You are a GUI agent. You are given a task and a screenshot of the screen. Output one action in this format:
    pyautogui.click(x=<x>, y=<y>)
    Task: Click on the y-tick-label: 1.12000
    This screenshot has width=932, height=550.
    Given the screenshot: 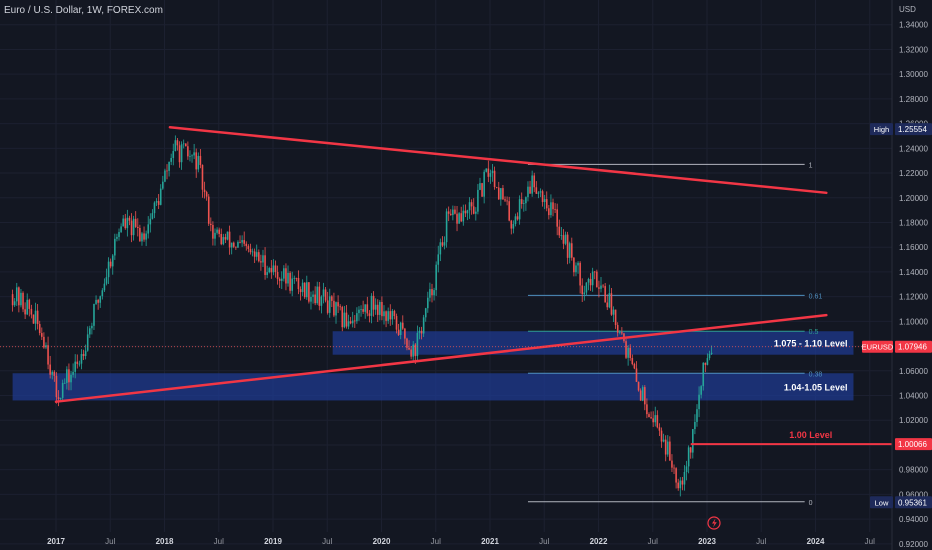 What is the action you would take?
    pyautogui.click(x=913, y=297)
    